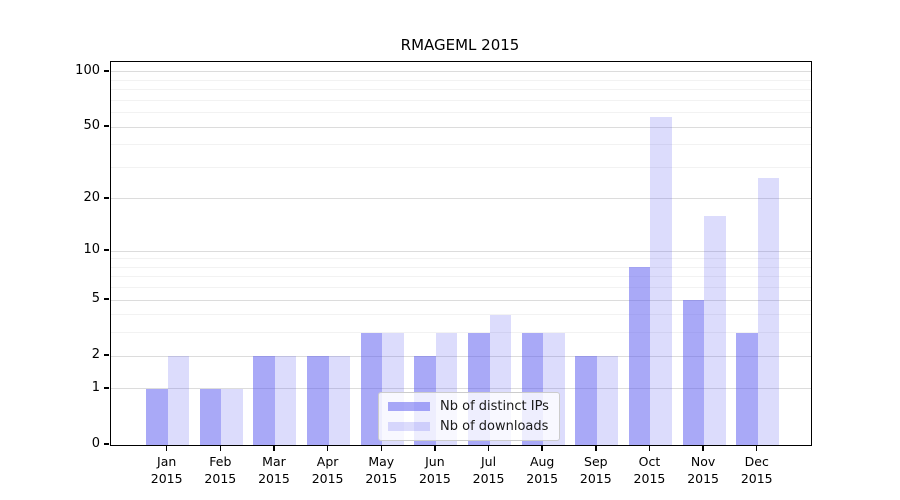  Describe the element at coordinates (220, 461) in the screenshot. I see `x-tick-month: Feb` at that location.